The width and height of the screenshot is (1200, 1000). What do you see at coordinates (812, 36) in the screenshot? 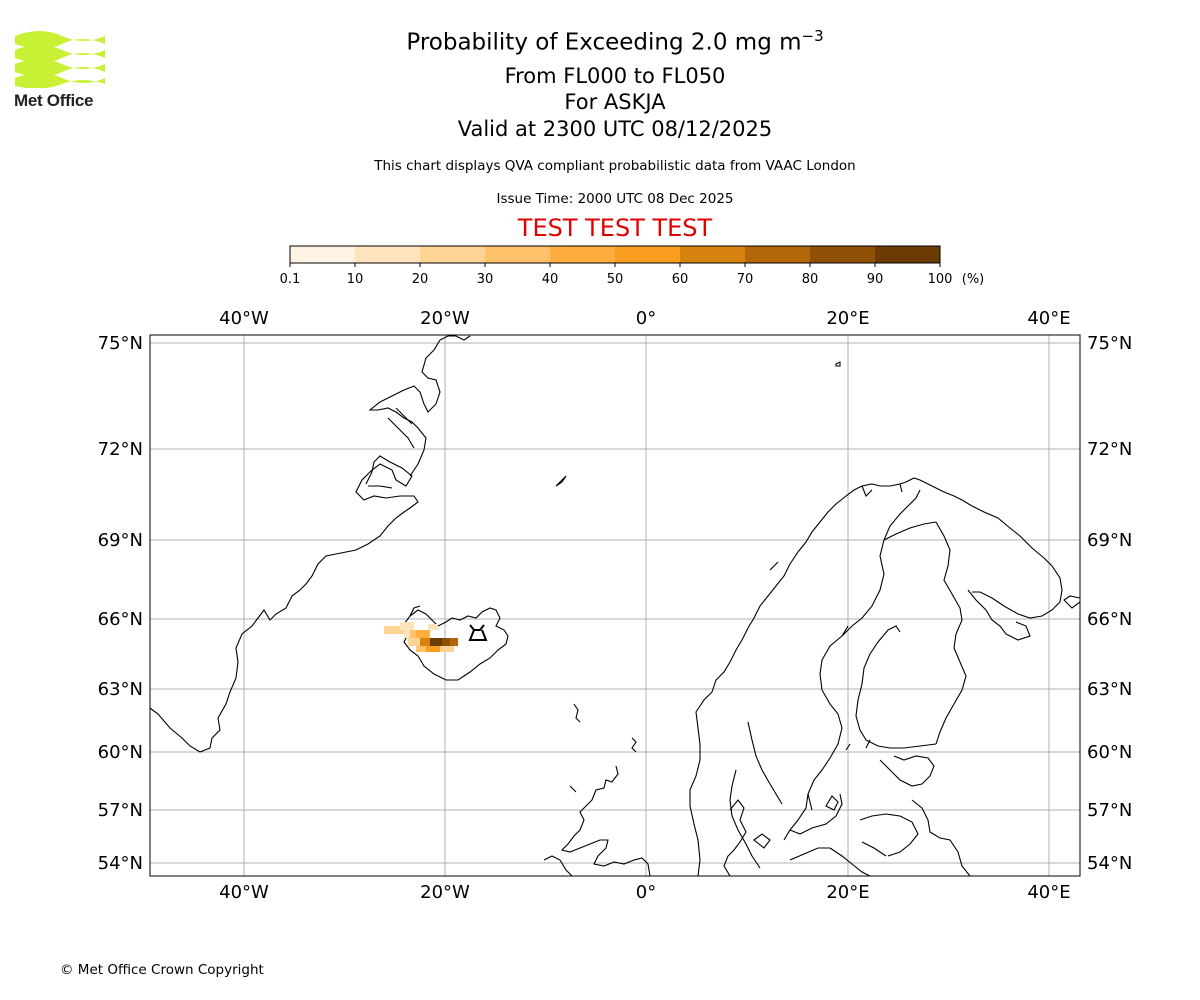
I see `chart-title-superscript: −3` at bounding box center [812, 36].